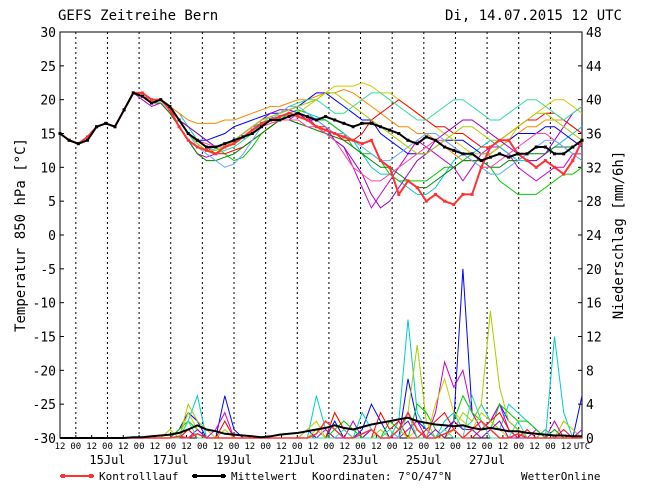 This screenshot has height=494, width=645. Describe the element at coordinates (582, 447) in the screenshot. I see `x-tick-label: UTC` at that location.